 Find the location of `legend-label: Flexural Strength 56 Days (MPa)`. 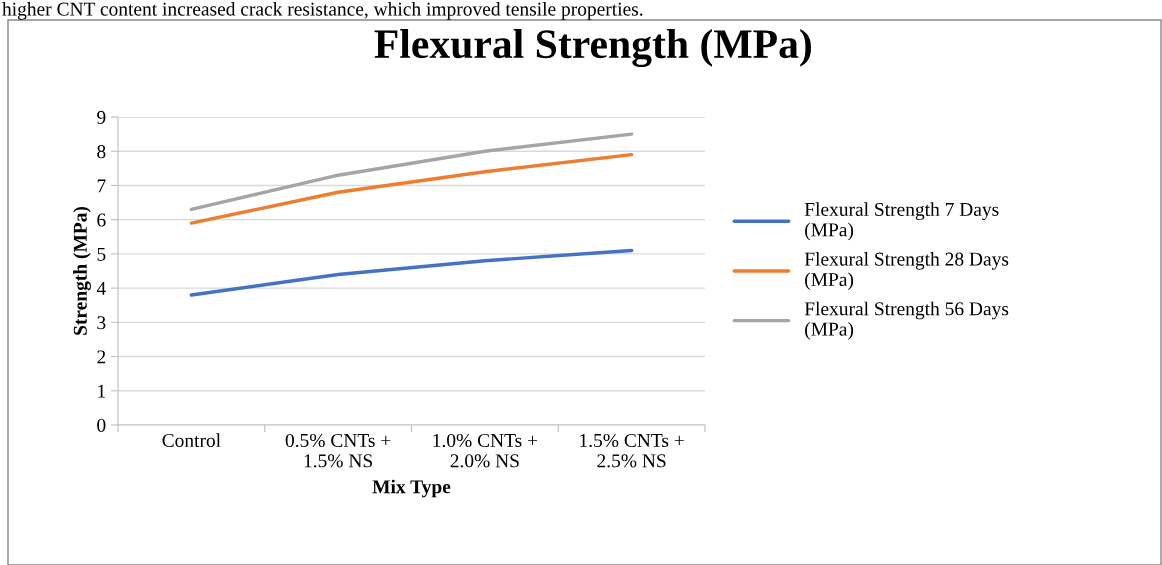

legend-label: Flexural Strength 56 Days (MPa) is located at coordinates (906, 320).